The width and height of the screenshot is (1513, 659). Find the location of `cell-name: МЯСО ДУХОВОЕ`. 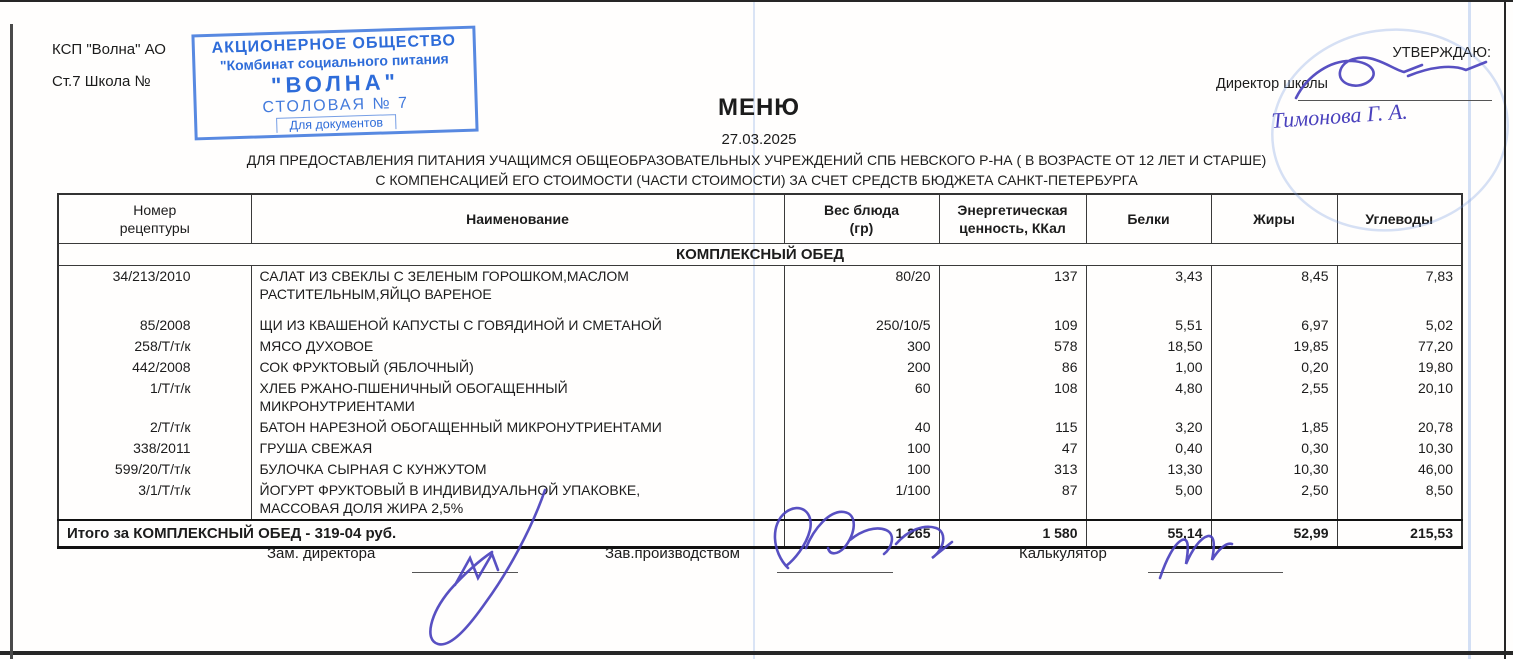

cell-name: МЯСО ДУХОВОЕ is located at coordinates (517, 346).